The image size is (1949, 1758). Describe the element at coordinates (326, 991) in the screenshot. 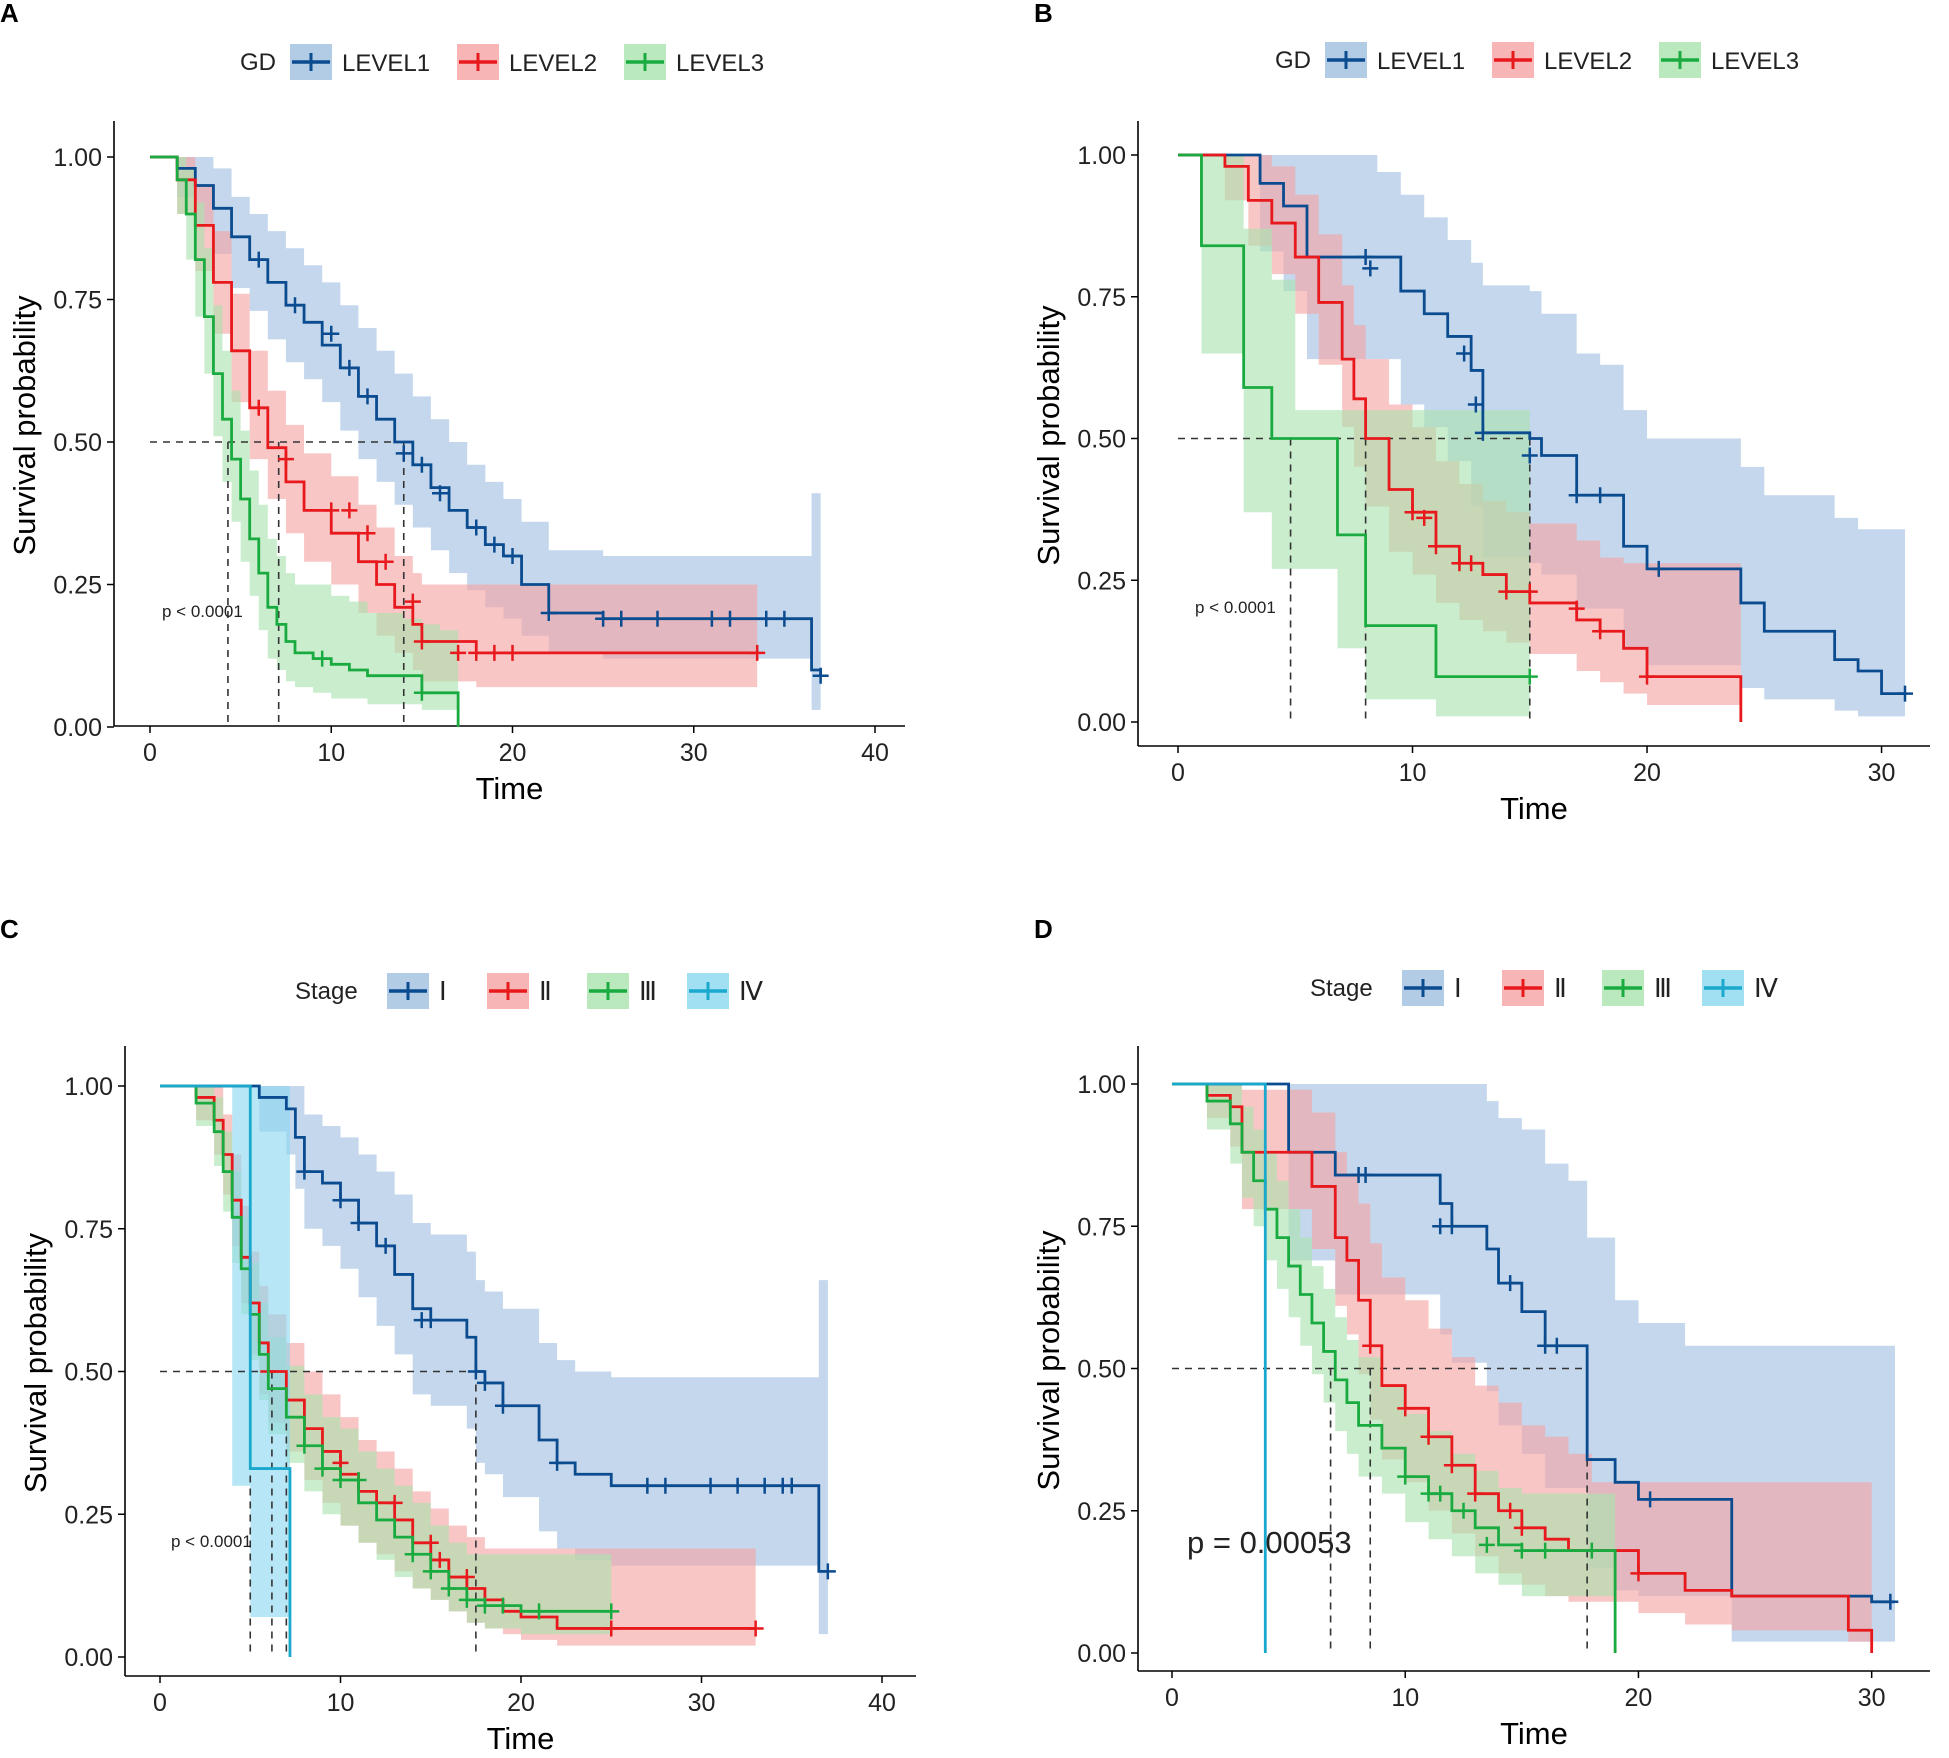

I see `legend-title: Stage` at that location.